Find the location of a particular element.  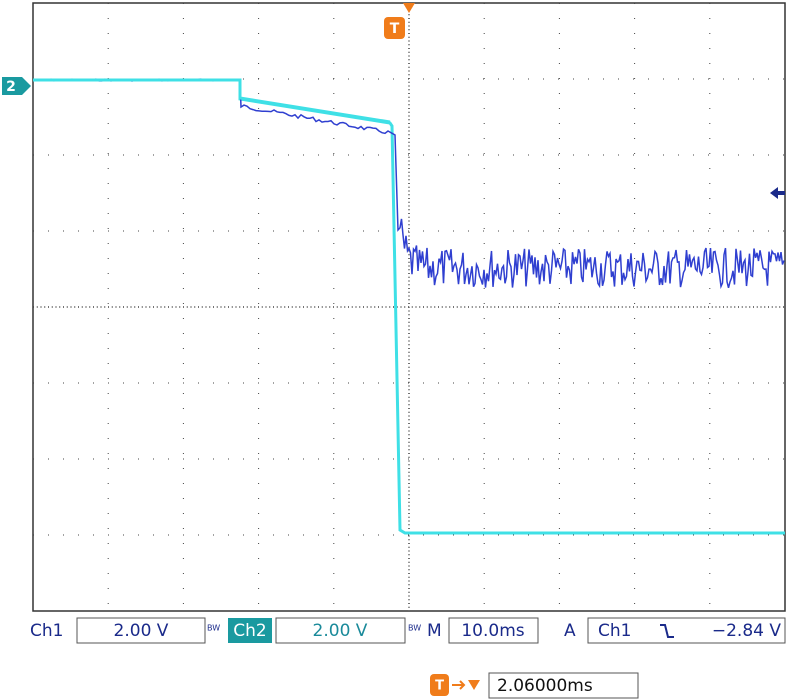

channel-marker-label: 2 is located at coordinates (11, 87).